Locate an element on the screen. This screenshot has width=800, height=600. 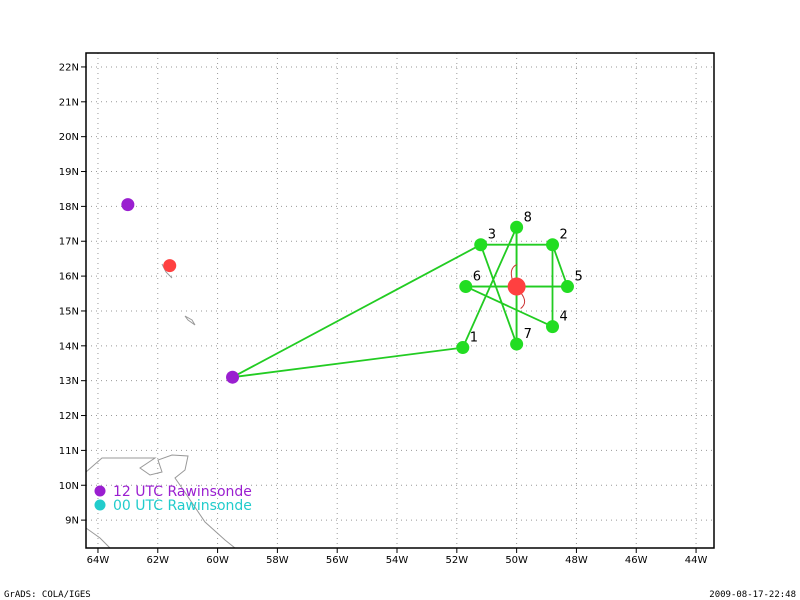
drop-point-label: 6 is located at coordinates (477, 277).